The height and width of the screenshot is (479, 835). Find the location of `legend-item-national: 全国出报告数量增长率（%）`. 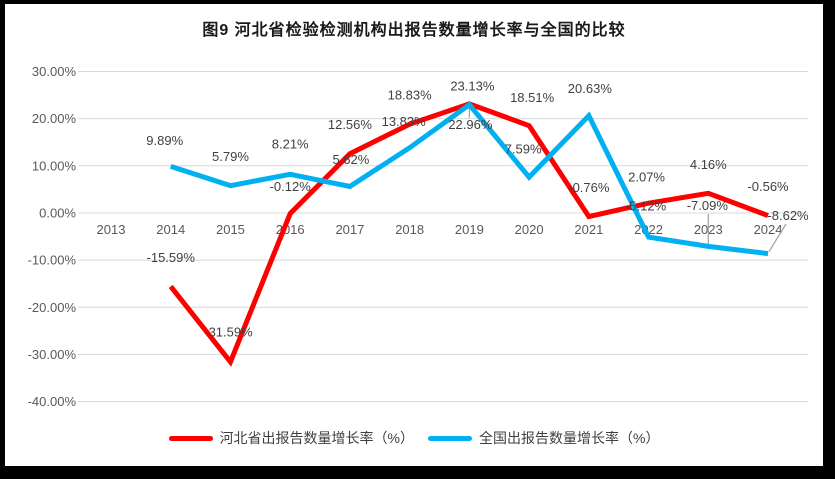

legend-item-national: 全国出报告数量增长率（%） is located at coordinates (543, 438).